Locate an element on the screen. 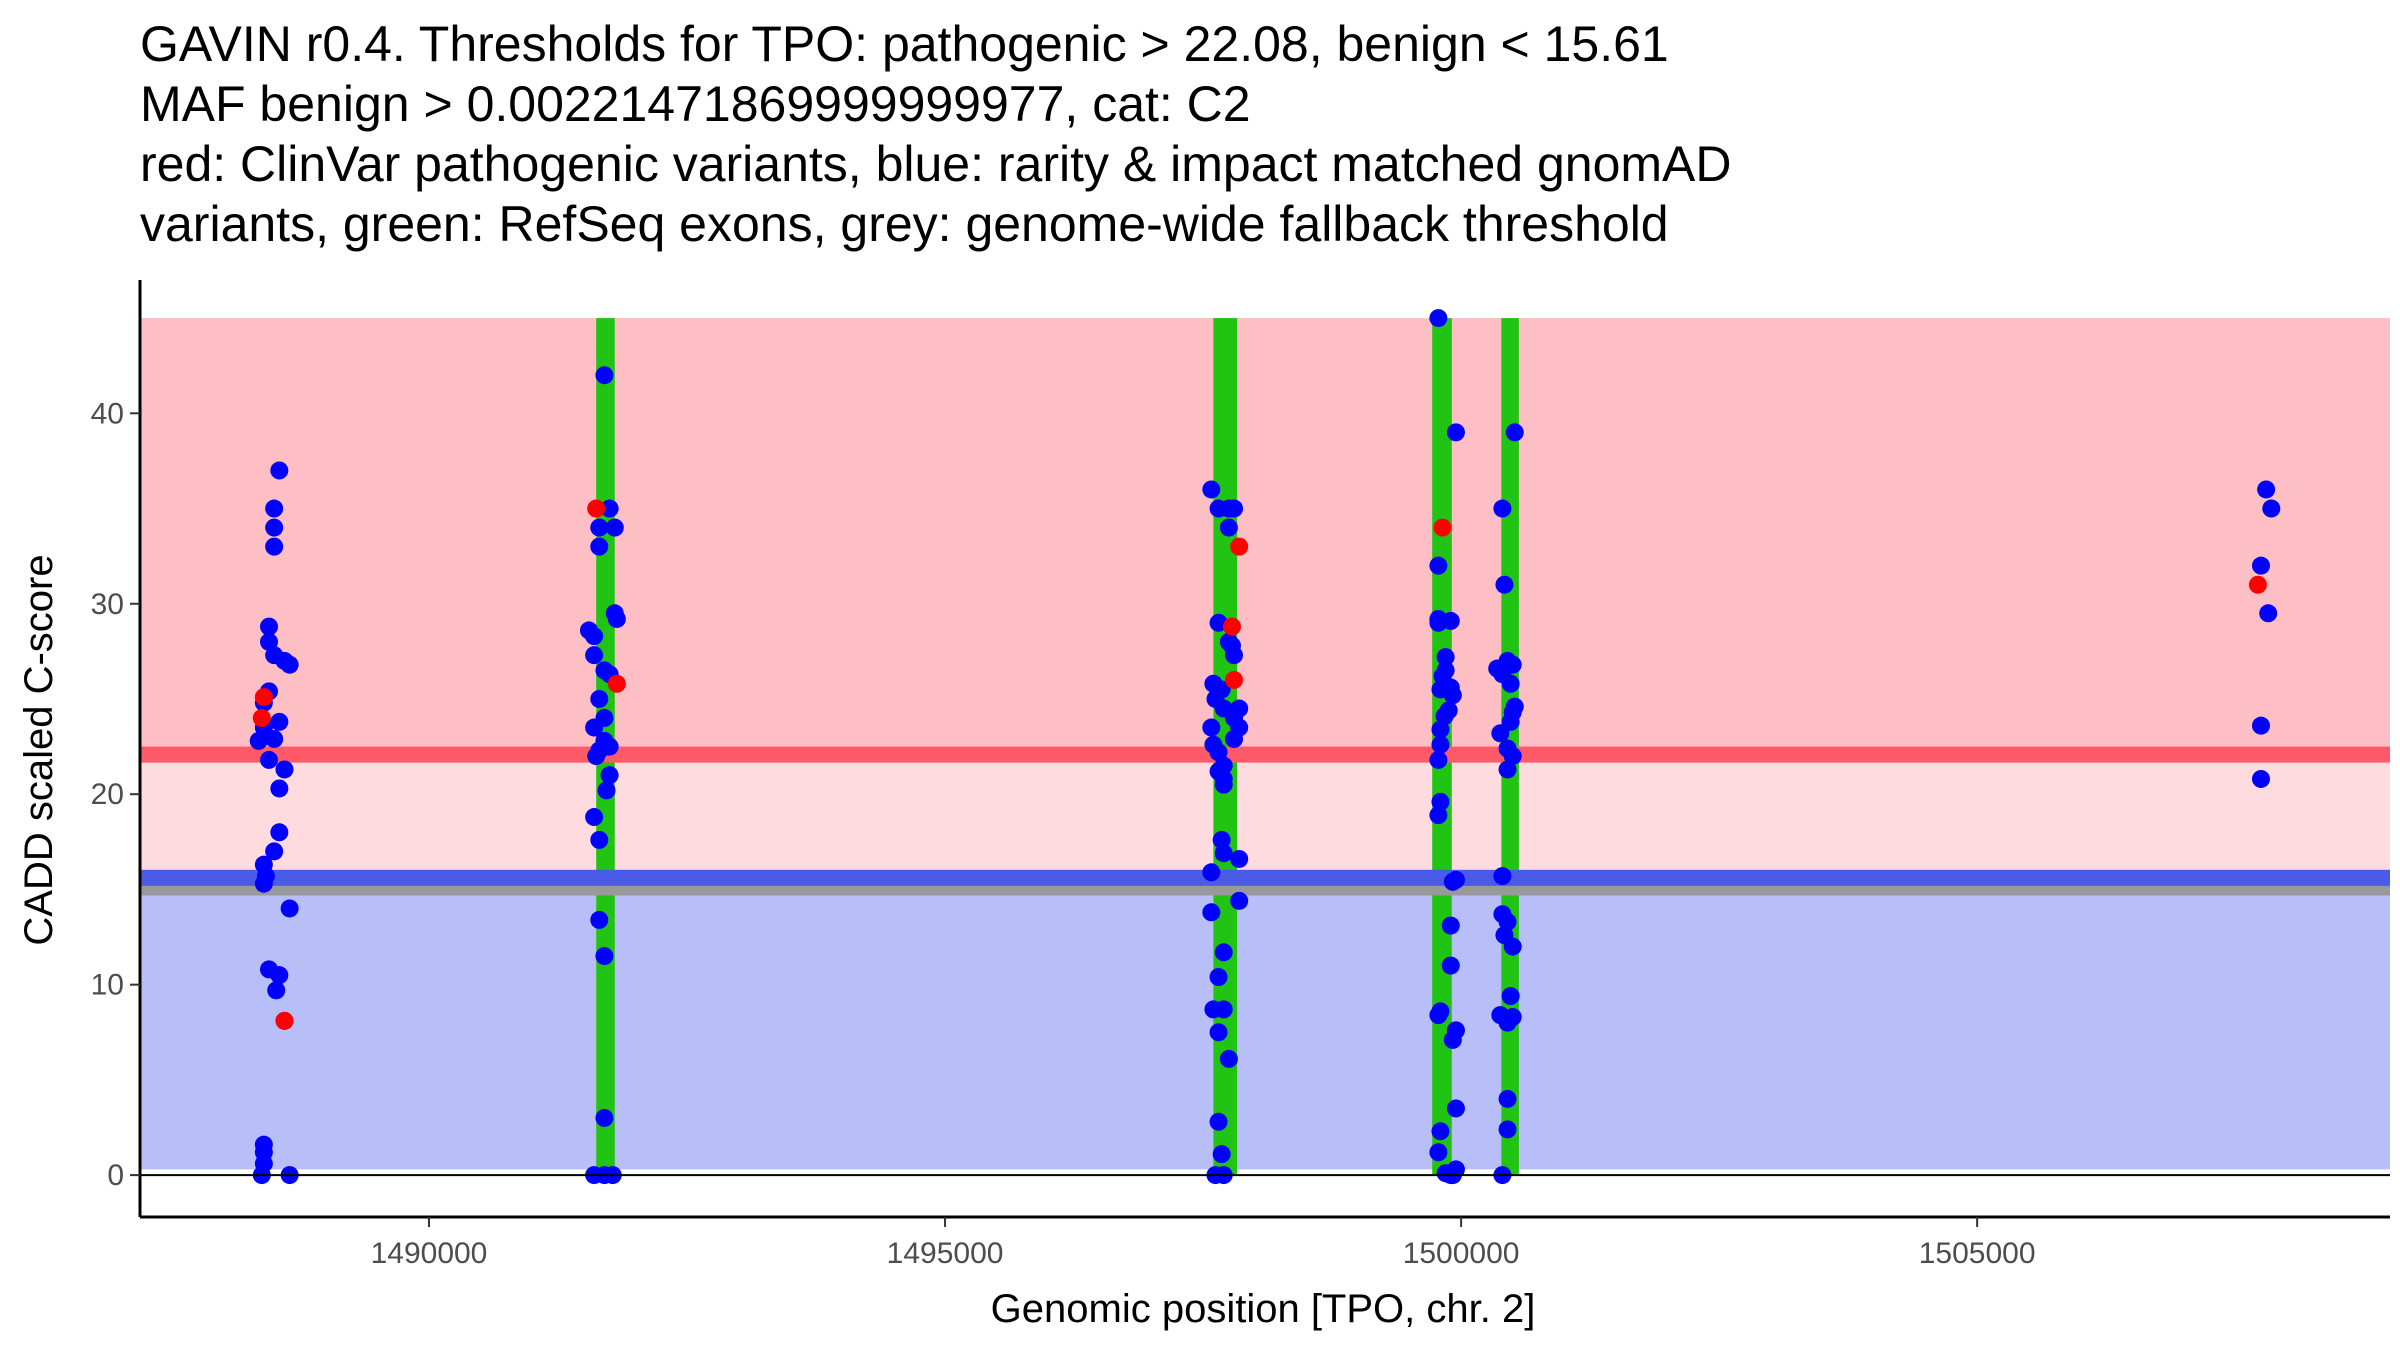  y-axis-title: CADD scaled C-score is located at coordinates (39, 749).